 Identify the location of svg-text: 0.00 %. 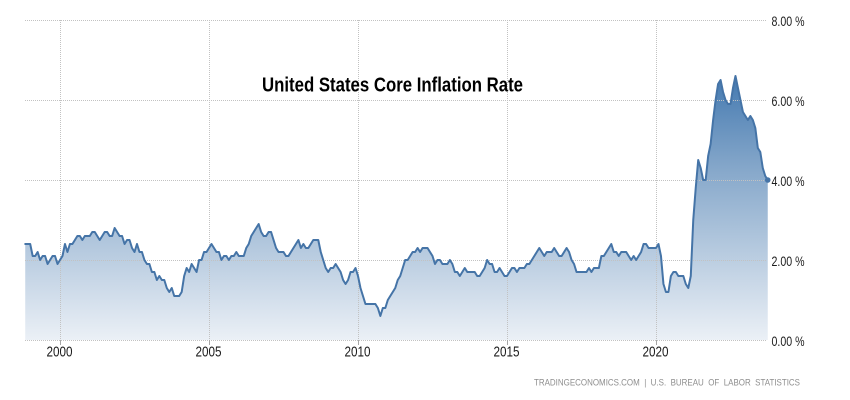
(788, 341).